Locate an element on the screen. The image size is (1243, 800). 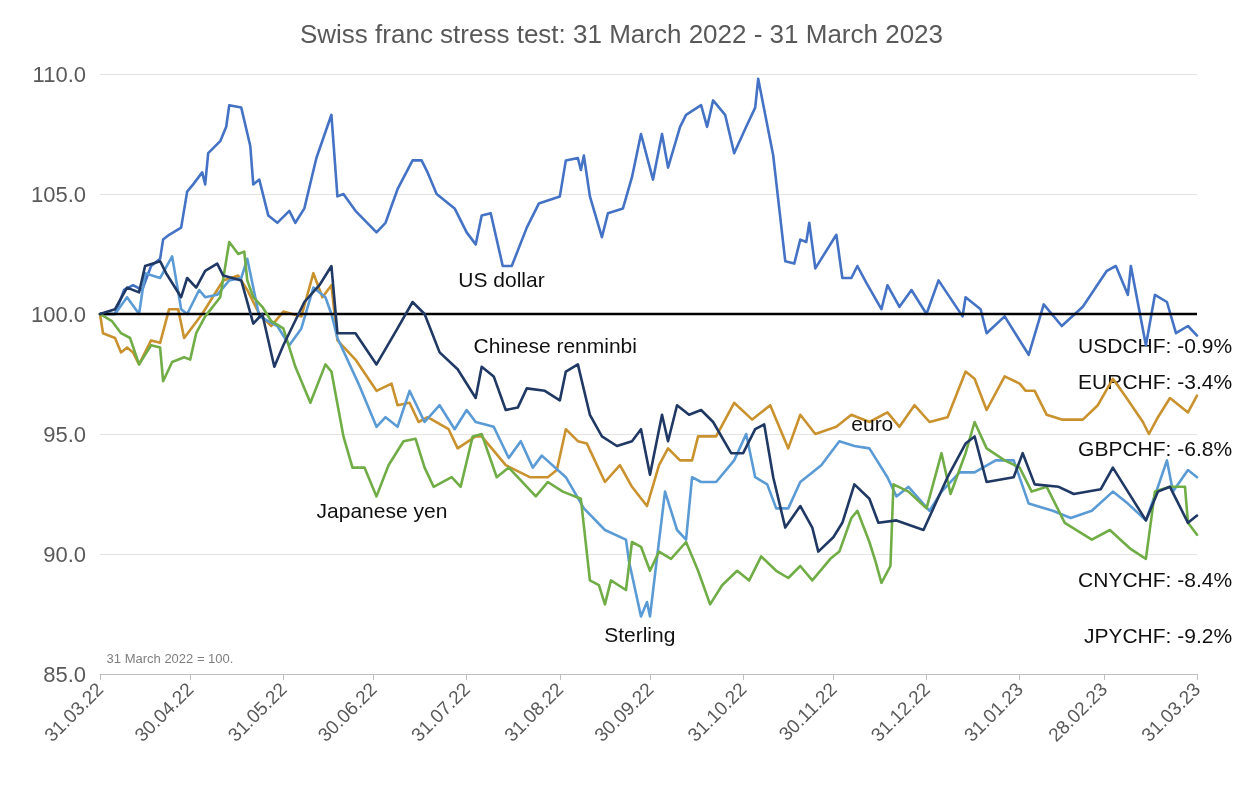
y-tick-label: 100.0 is located at coordinates (58, 314).